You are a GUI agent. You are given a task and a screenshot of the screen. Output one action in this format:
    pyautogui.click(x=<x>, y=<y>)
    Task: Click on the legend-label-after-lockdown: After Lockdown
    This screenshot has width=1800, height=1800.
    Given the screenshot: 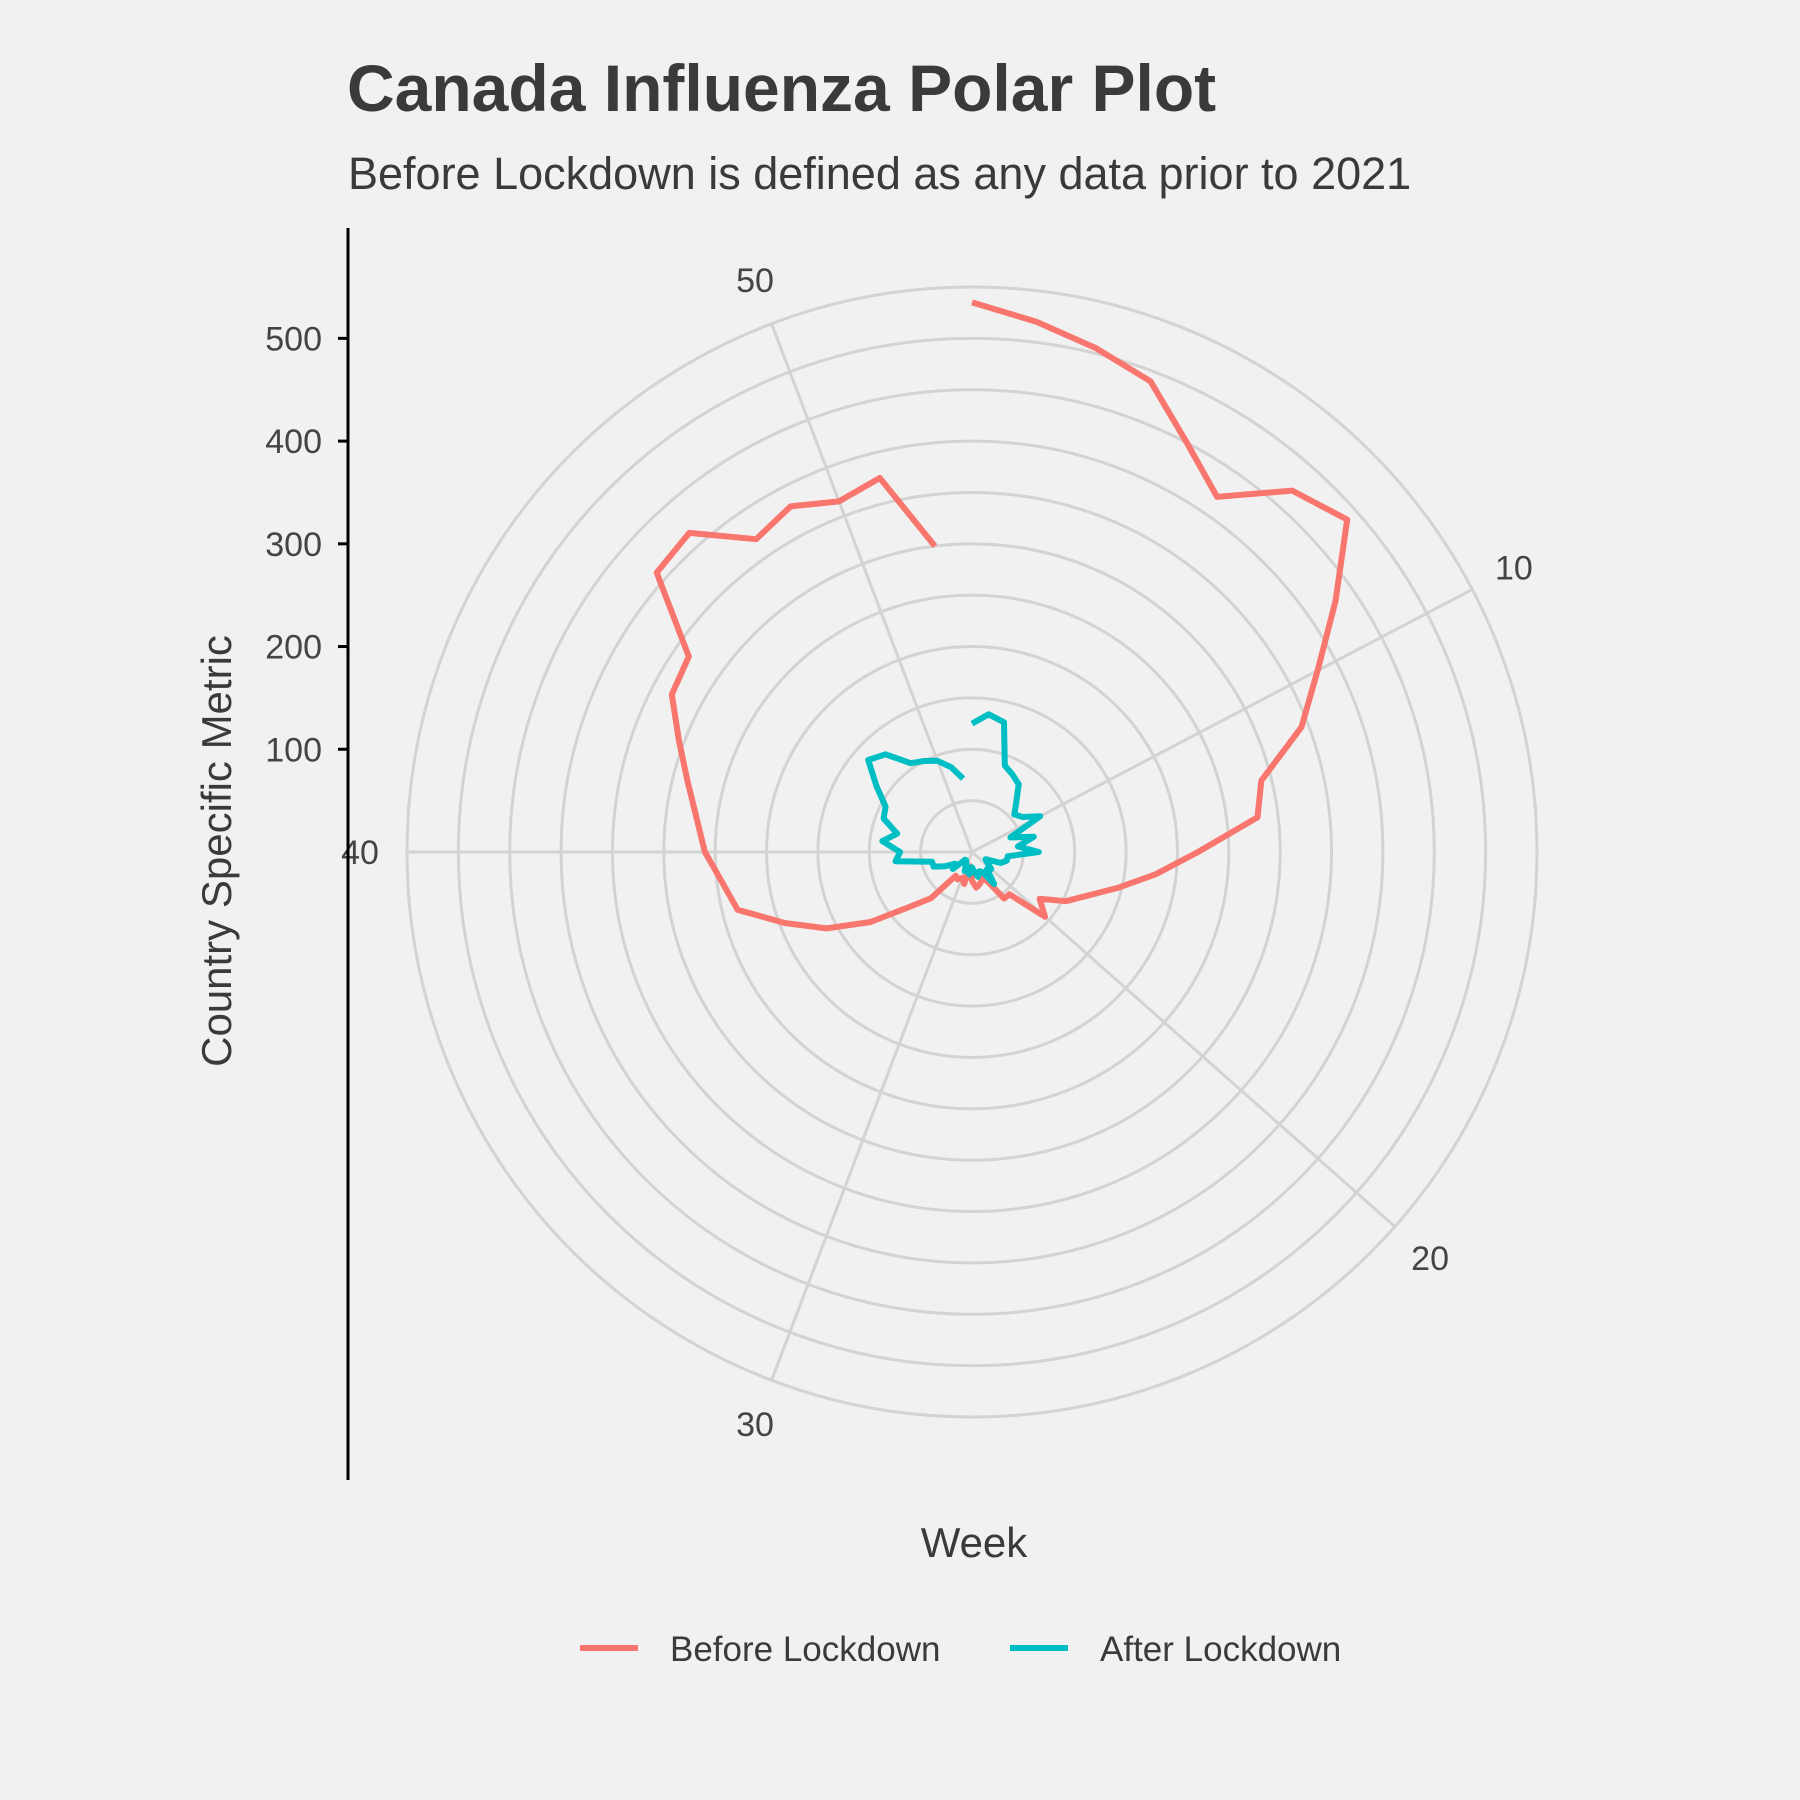 What is the action you would take?
    pyautogui.click(x=1220, y=1649)
    